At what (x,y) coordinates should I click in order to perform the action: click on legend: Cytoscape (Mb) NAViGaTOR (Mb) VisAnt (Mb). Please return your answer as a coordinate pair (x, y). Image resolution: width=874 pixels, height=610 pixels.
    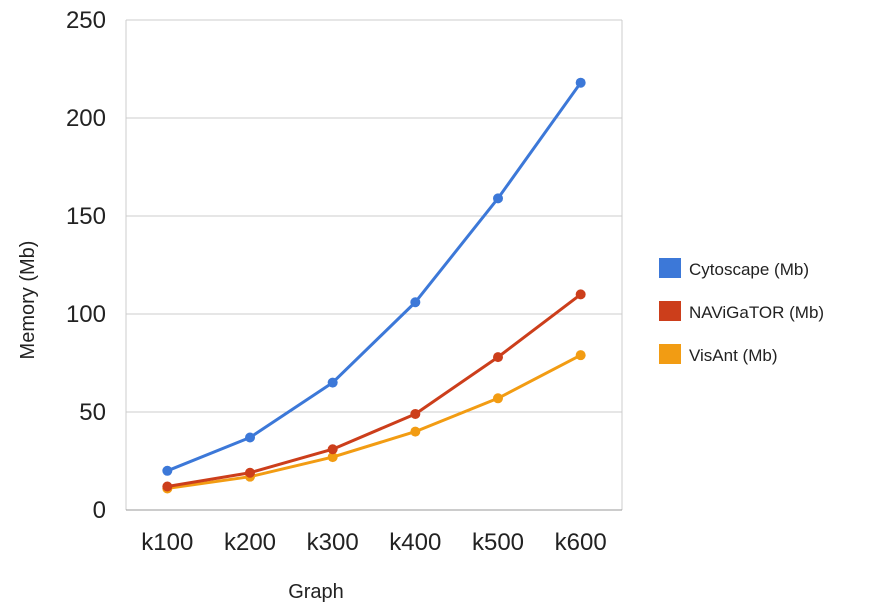
    Looking at the image, I should click on (741, 311).